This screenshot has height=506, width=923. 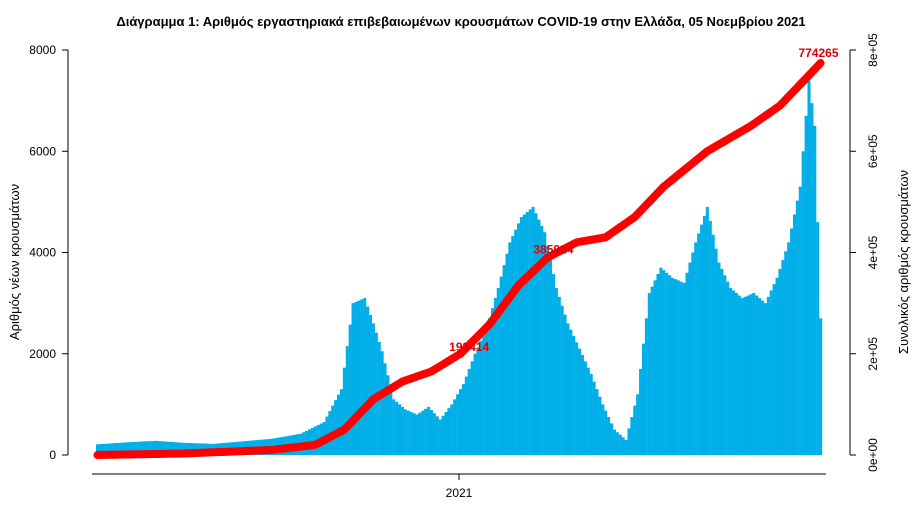 What do you see at coordinates (459, 493) in the screenshot?
I see `x-tick-label: 2021` at bounding box center [459, 493].